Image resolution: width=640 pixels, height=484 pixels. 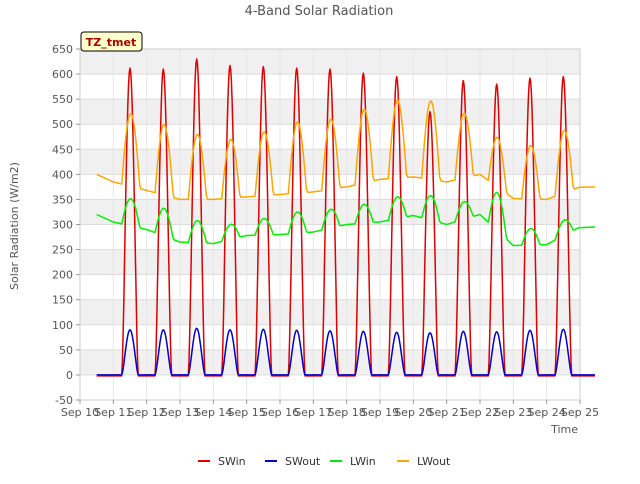 I want to click on legend-label: SWout, so click(x=303, y=461).